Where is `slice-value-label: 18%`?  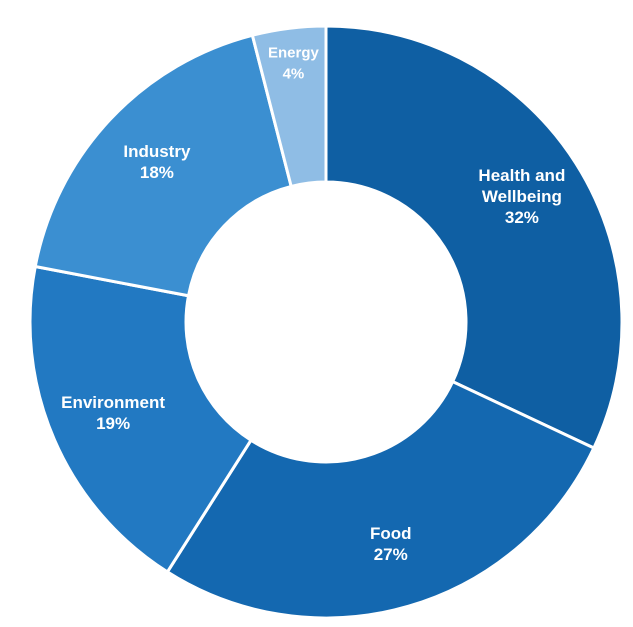 slice-value-label: 18% is located at coordinates (157, 172).